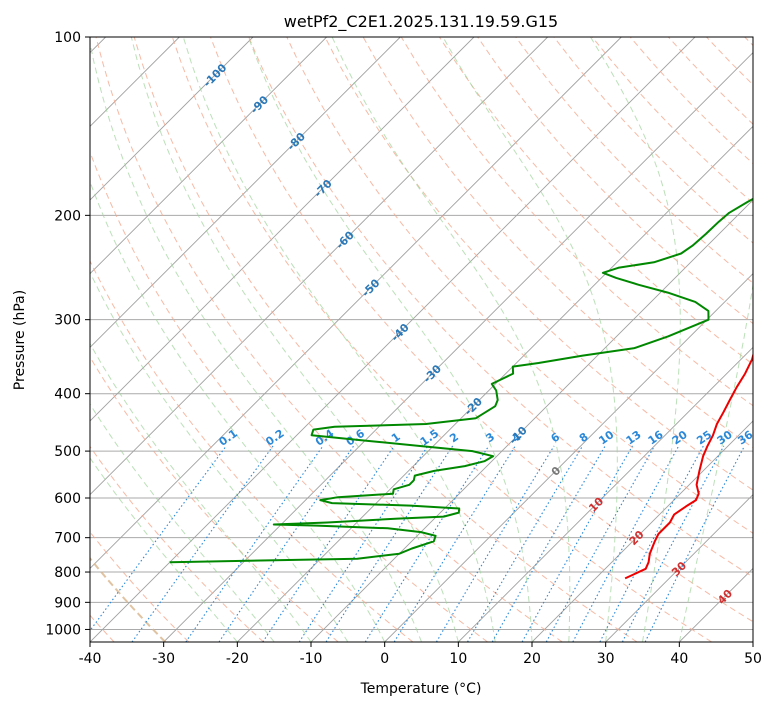  Describe the element at coordinates (532, 659) in the screenshot. I see `x-tick-label: 20` at that location.